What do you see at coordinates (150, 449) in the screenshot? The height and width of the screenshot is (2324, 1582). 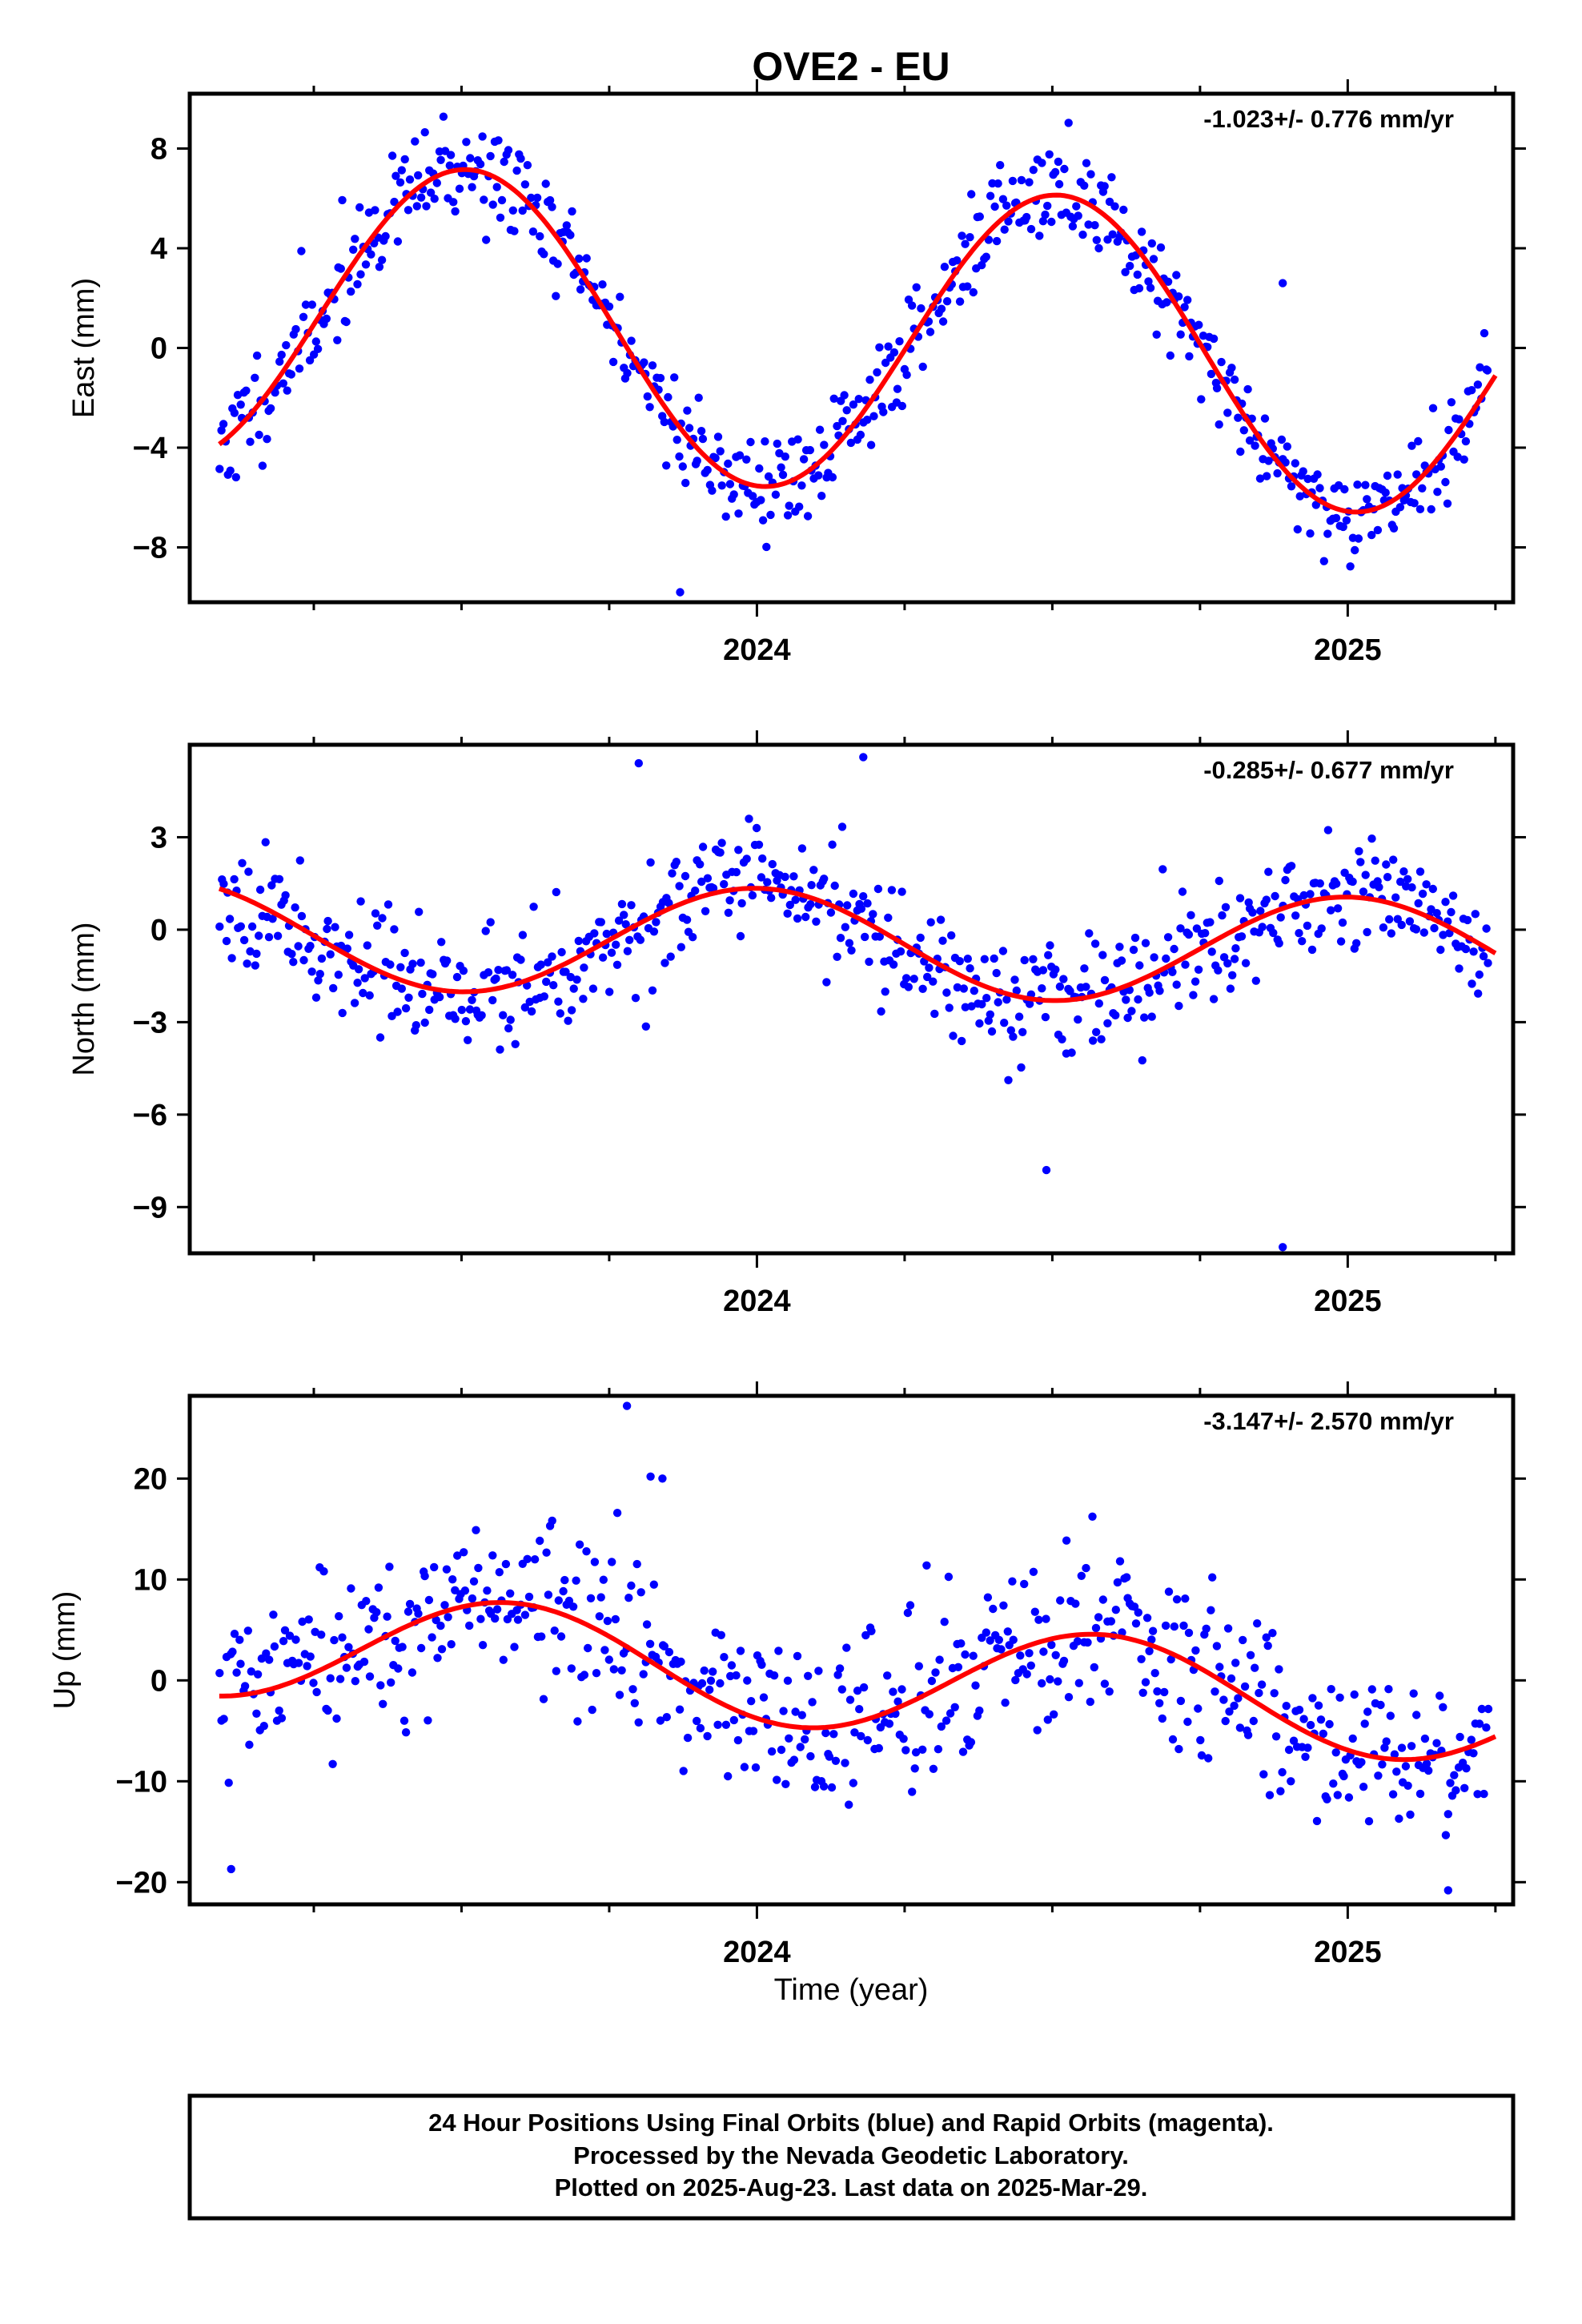 I see `y-tick-label: −4` at bounding box center [150, 449].